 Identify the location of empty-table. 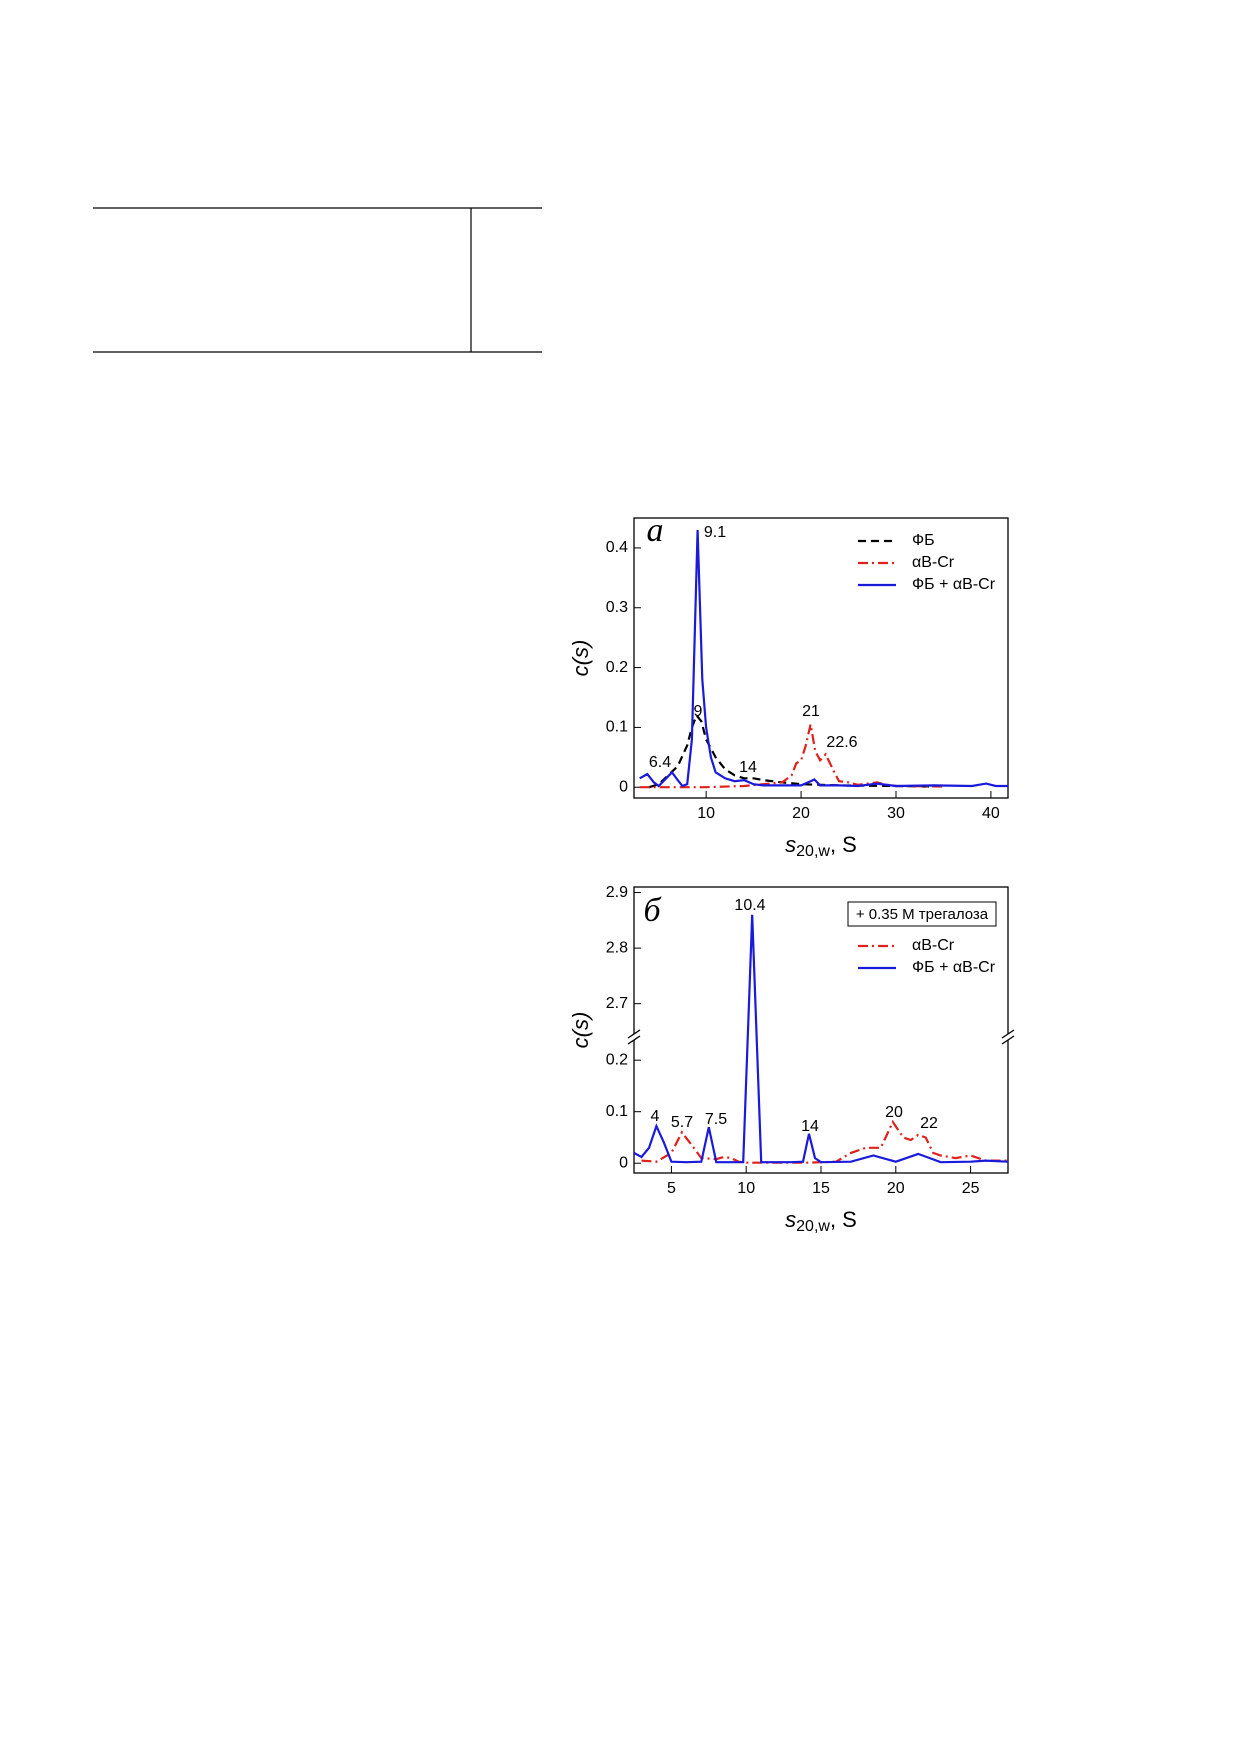
(317, 280).